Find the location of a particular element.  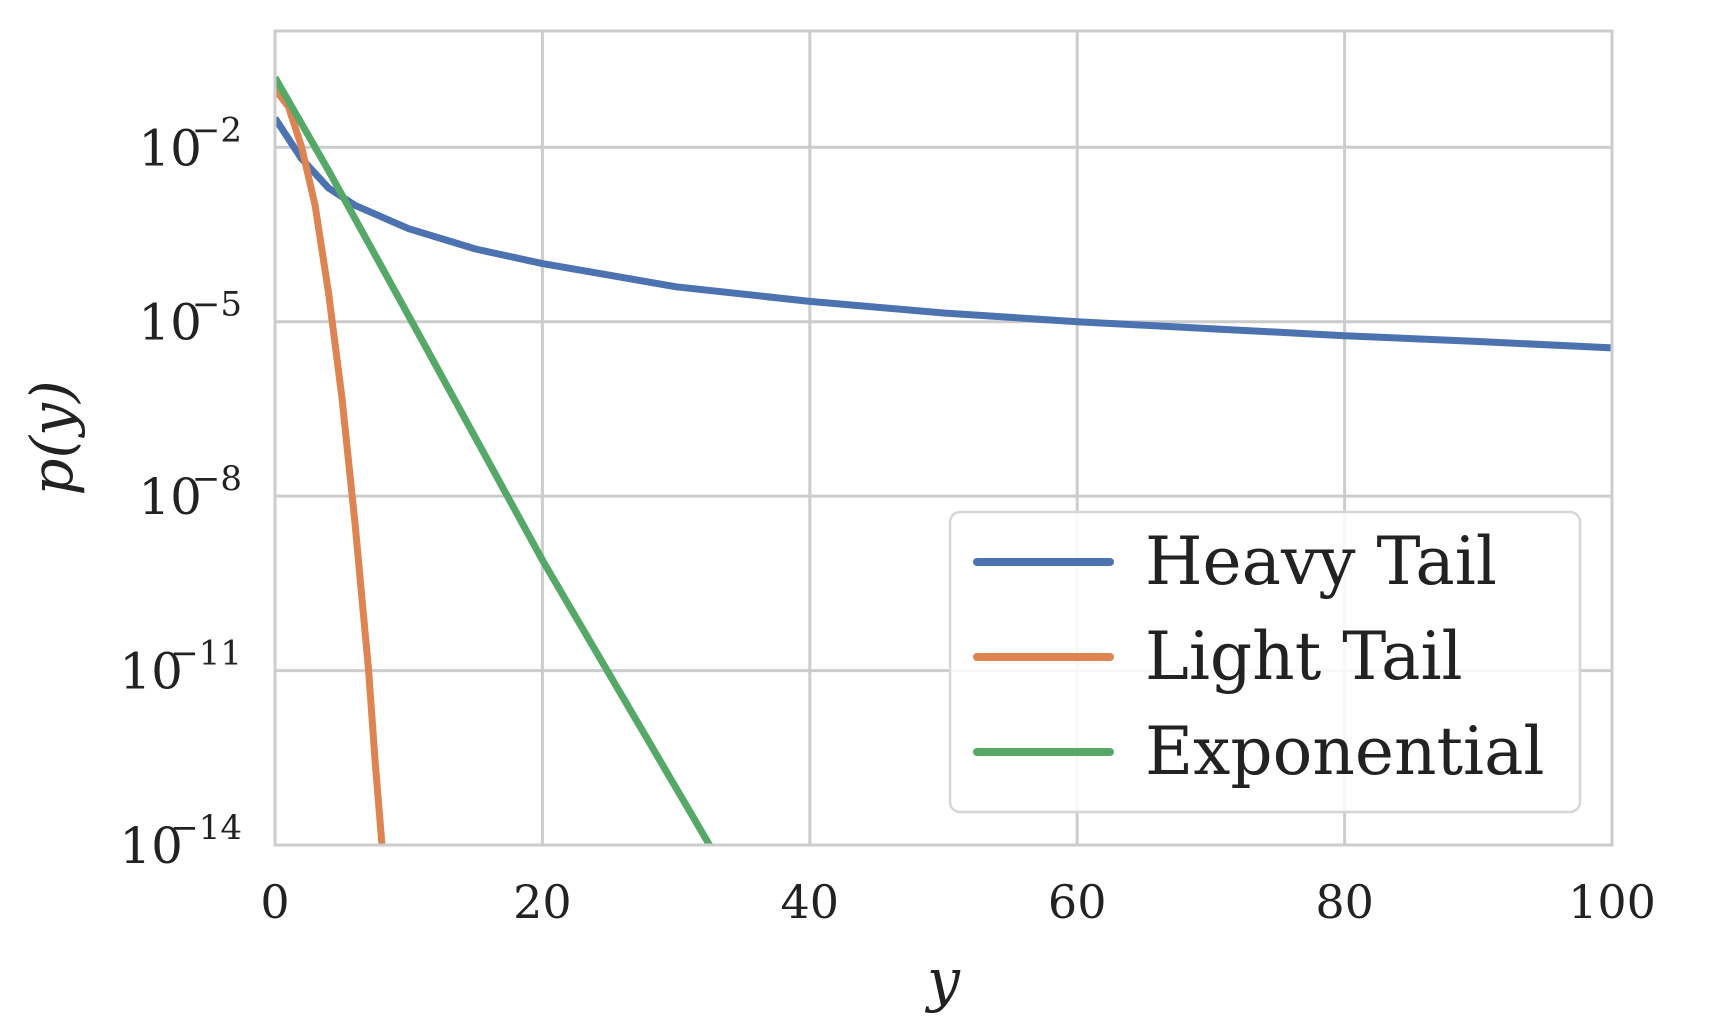

legend-label: Light Tail is located at coordinates (1304, 656).